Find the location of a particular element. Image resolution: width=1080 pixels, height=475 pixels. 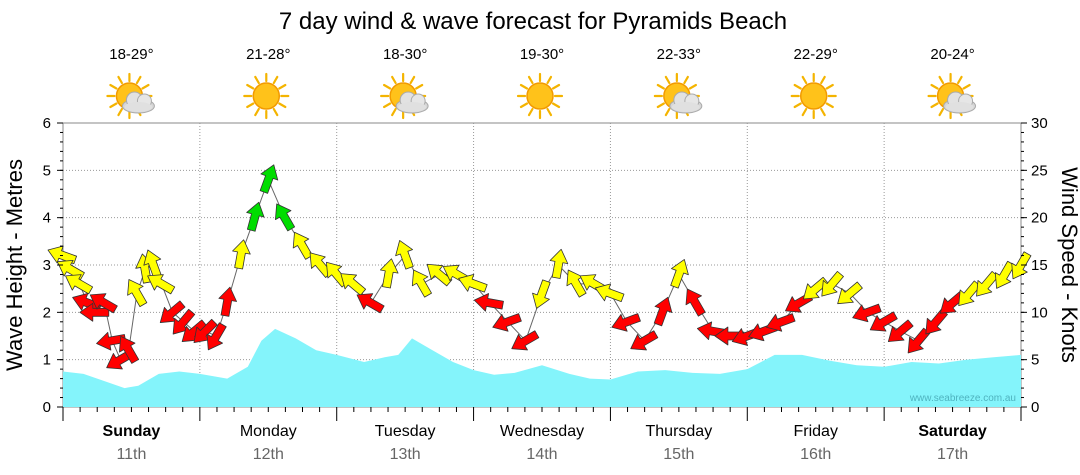

day-label: Tuesday is located at coordinates (405, 431).